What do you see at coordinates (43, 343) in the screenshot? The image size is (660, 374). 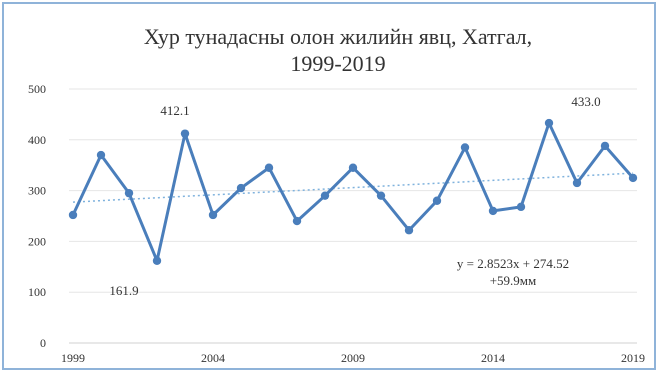 I see `y-tick-label-0: 0` at bounding box center [43, 343].